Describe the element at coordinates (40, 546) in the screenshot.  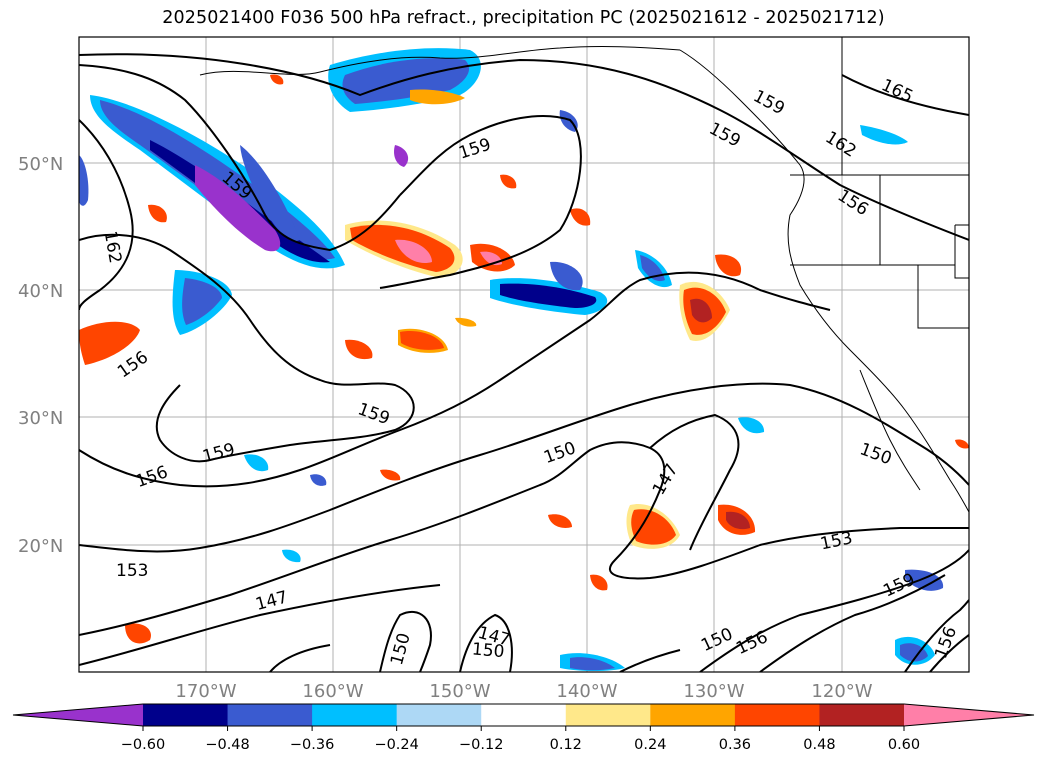
I see `lat-label: 20°N` at that location.